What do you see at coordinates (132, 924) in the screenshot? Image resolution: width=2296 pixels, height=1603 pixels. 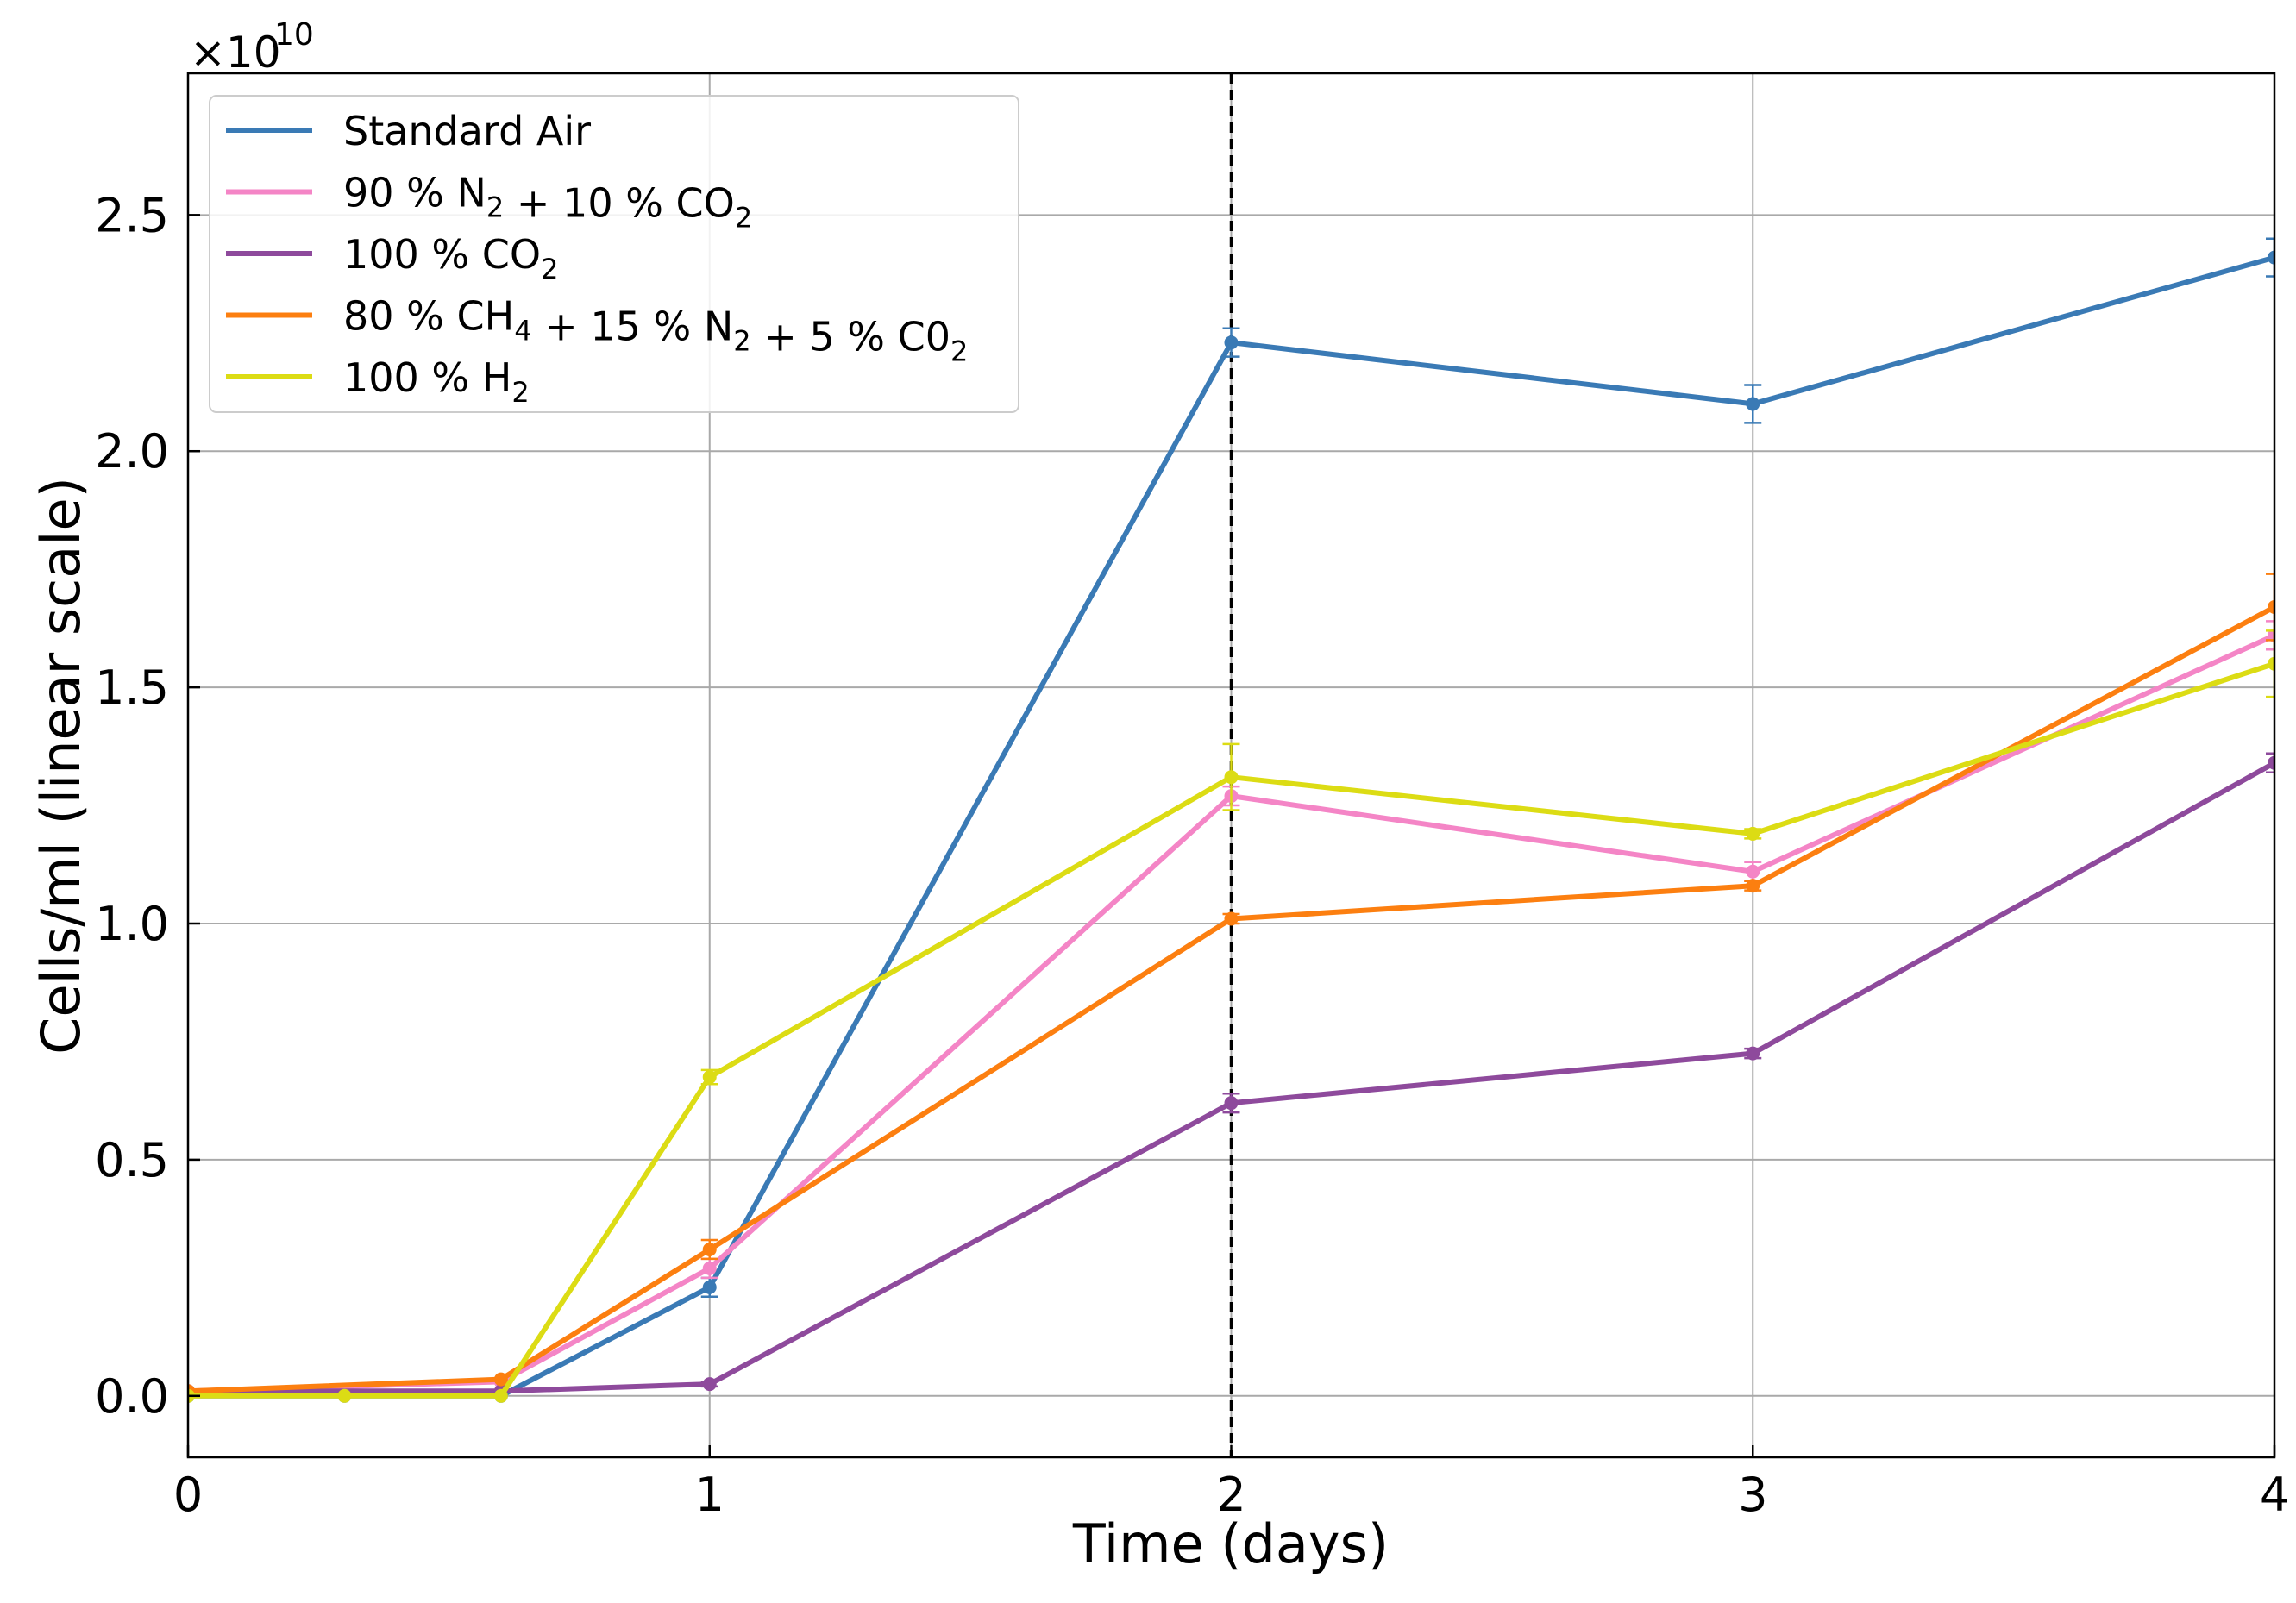 I see `y-tick-label: 1.0` at bounding box center [132, 924].